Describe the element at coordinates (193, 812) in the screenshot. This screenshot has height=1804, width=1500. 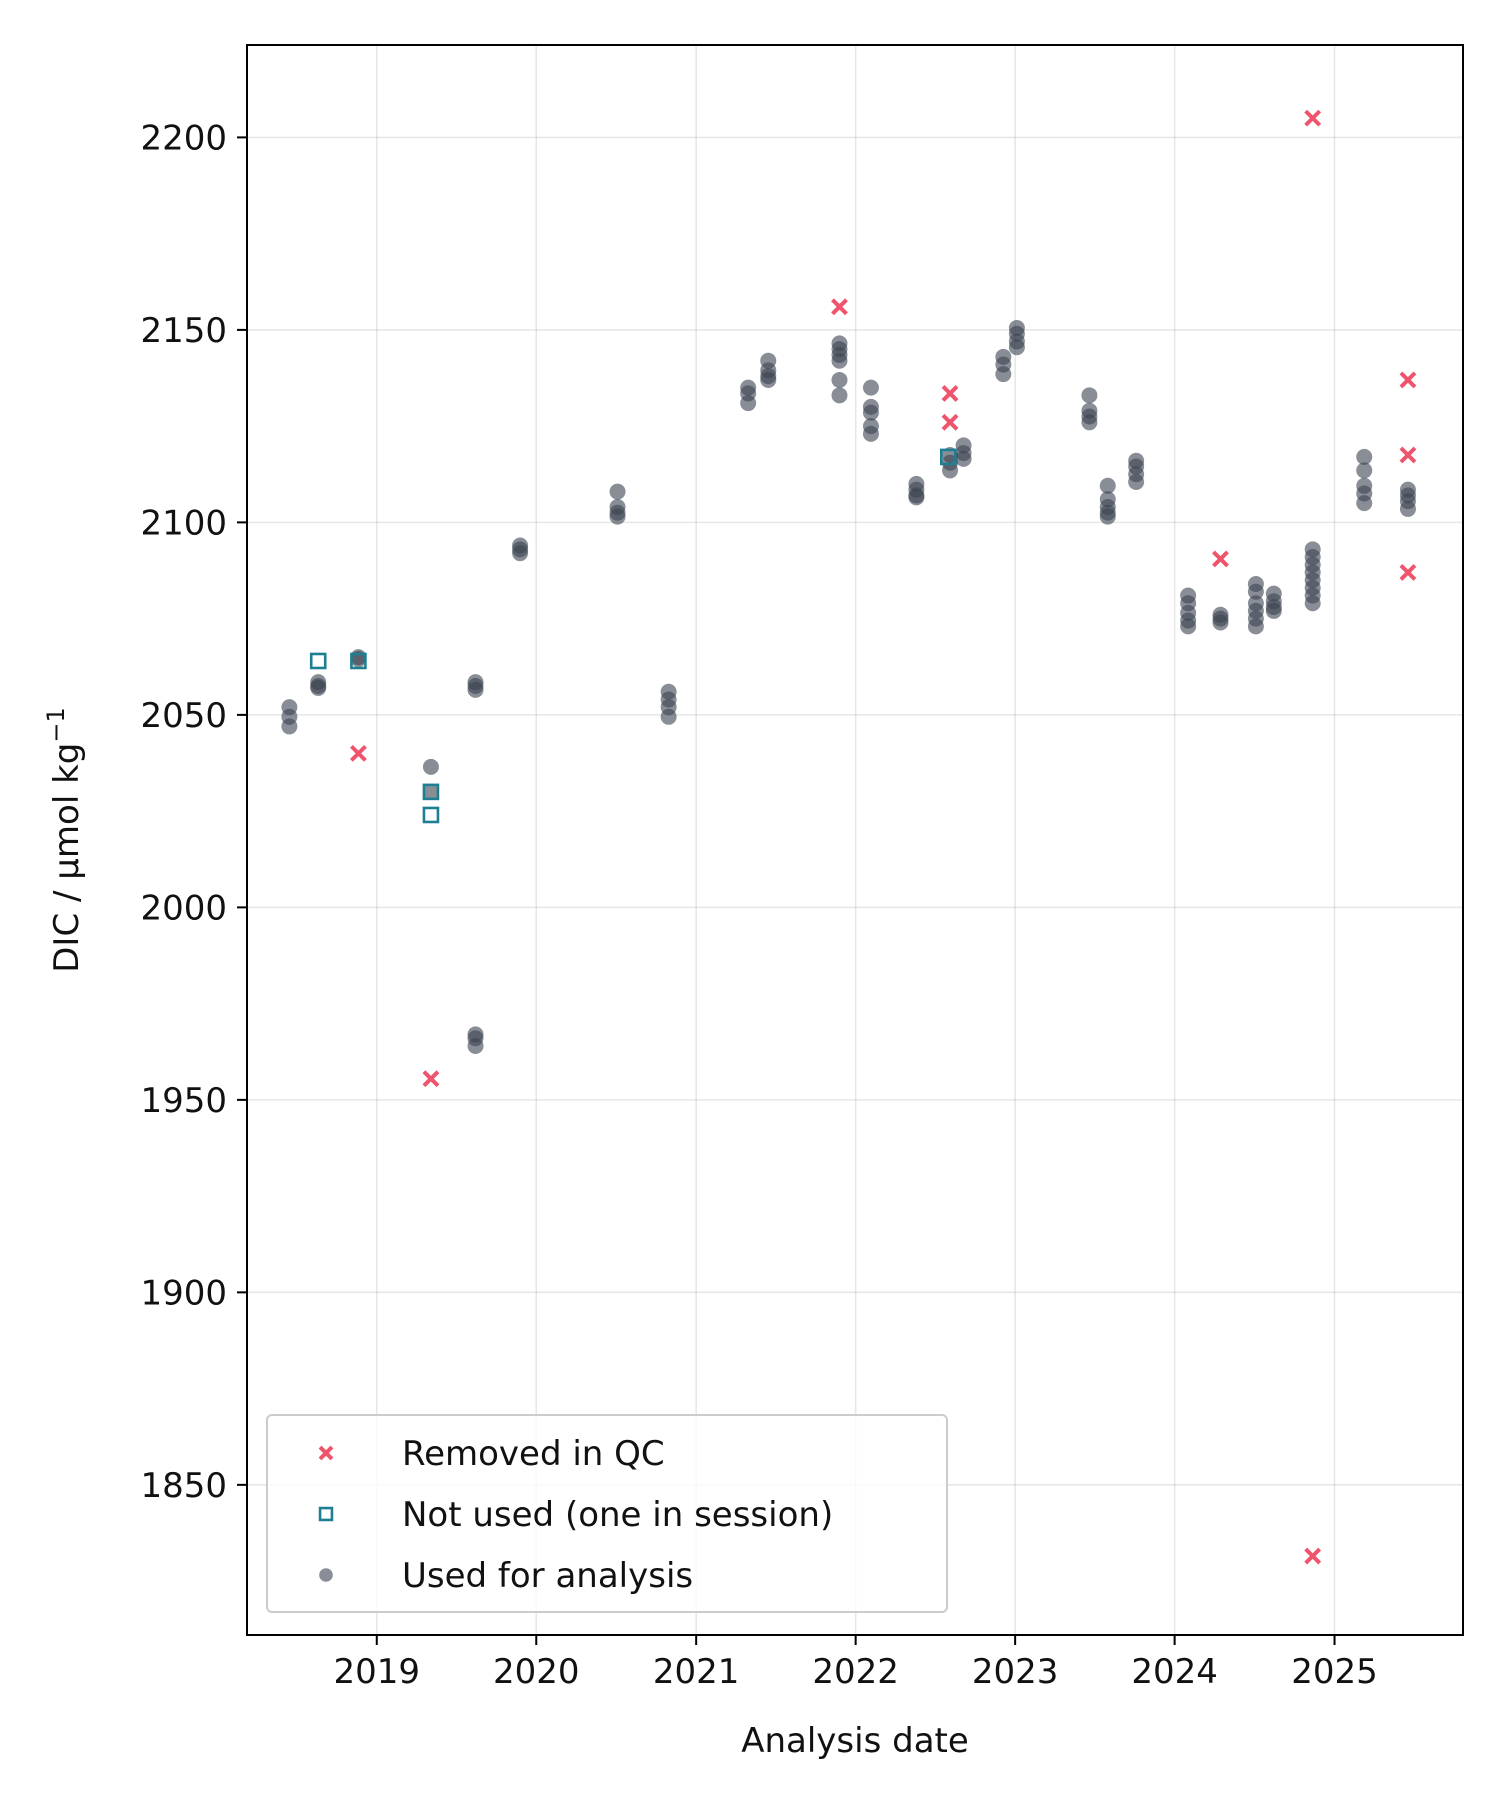
I see `y-axis-ticks: 1850 1900 1950 2000 2050 2100 2150 2200` at that location.